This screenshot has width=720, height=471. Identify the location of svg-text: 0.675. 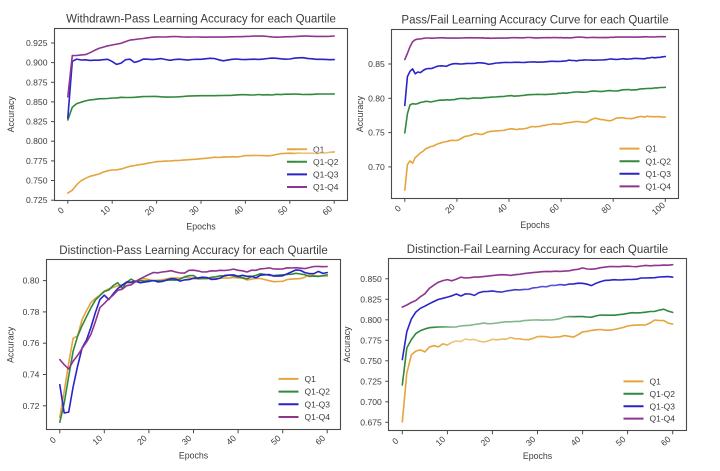
(371, 422).